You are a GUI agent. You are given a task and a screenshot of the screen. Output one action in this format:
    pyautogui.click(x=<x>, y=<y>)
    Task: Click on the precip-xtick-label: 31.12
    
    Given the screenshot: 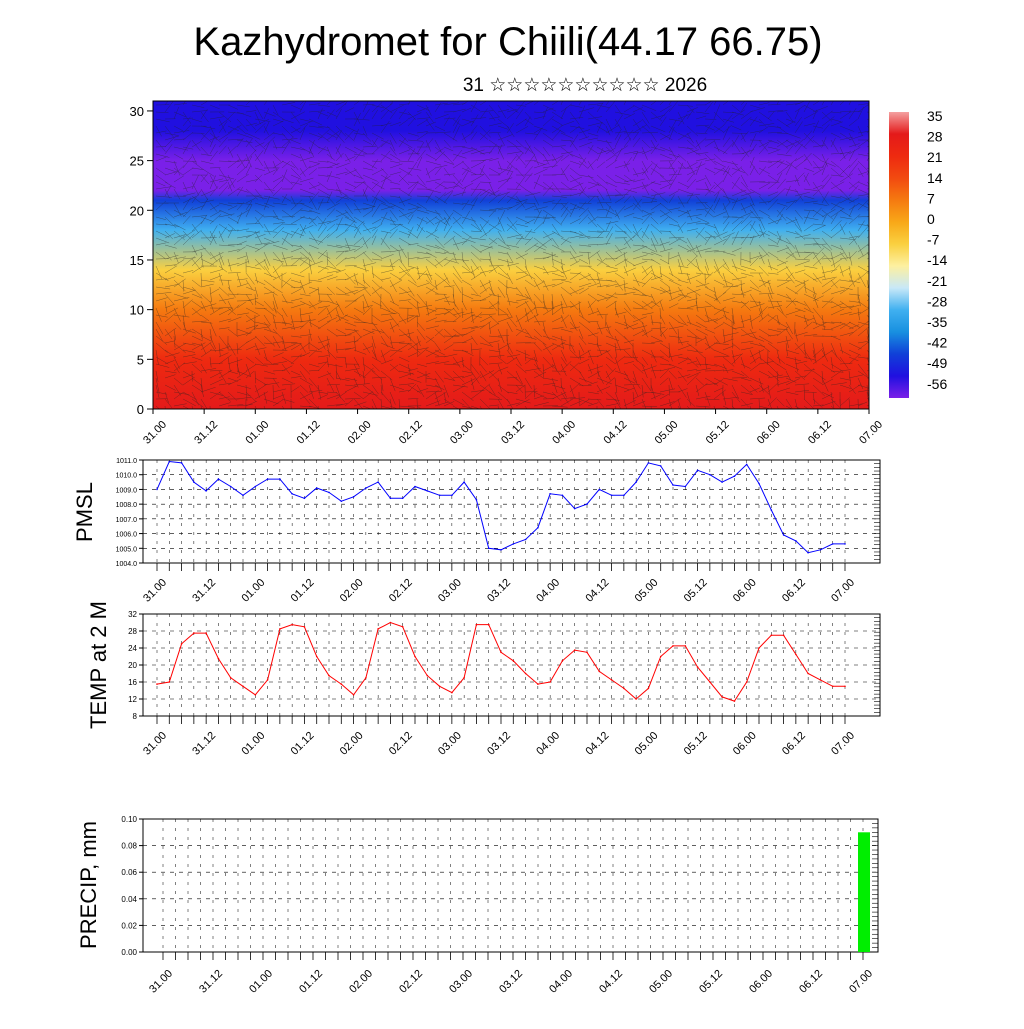 What is the action you would take?
    pyautogui.click(x=211, y=982)
    